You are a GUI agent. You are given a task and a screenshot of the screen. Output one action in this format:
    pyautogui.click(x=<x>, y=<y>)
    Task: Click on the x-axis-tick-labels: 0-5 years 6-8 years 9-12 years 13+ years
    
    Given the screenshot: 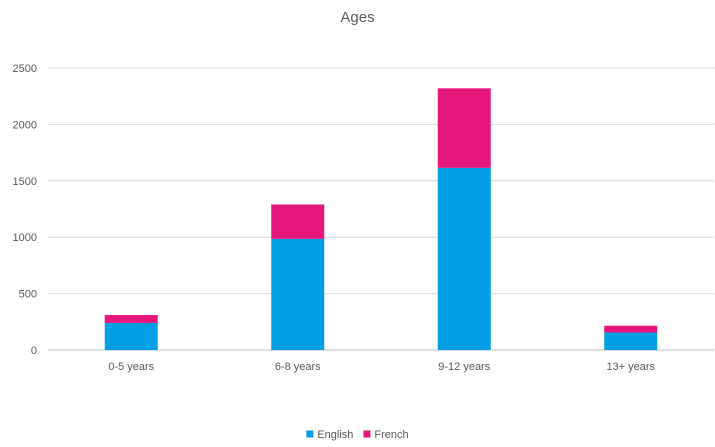 What is the action you would take?
    pyautogui.click(x=381, y=367)
    